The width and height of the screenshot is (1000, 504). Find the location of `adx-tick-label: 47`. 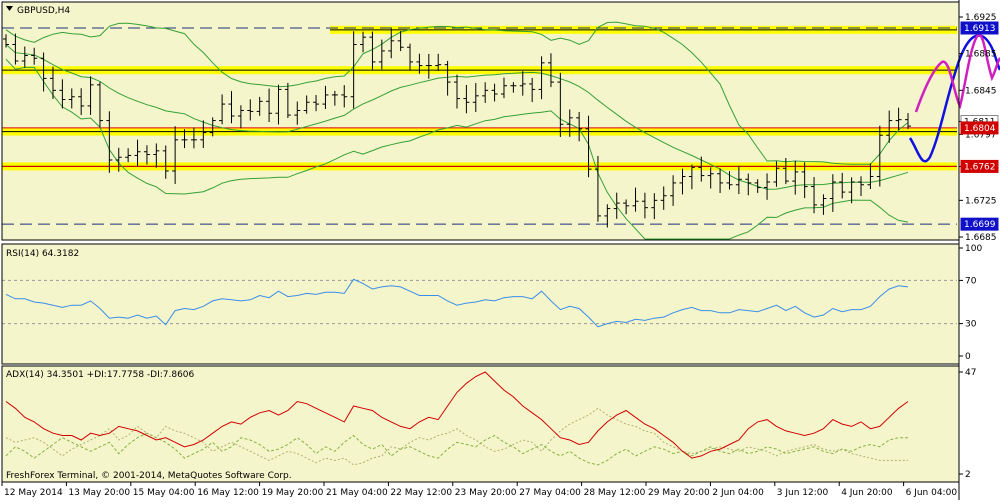

adx-tick-label: 47 is located at coordinates (970, 373).